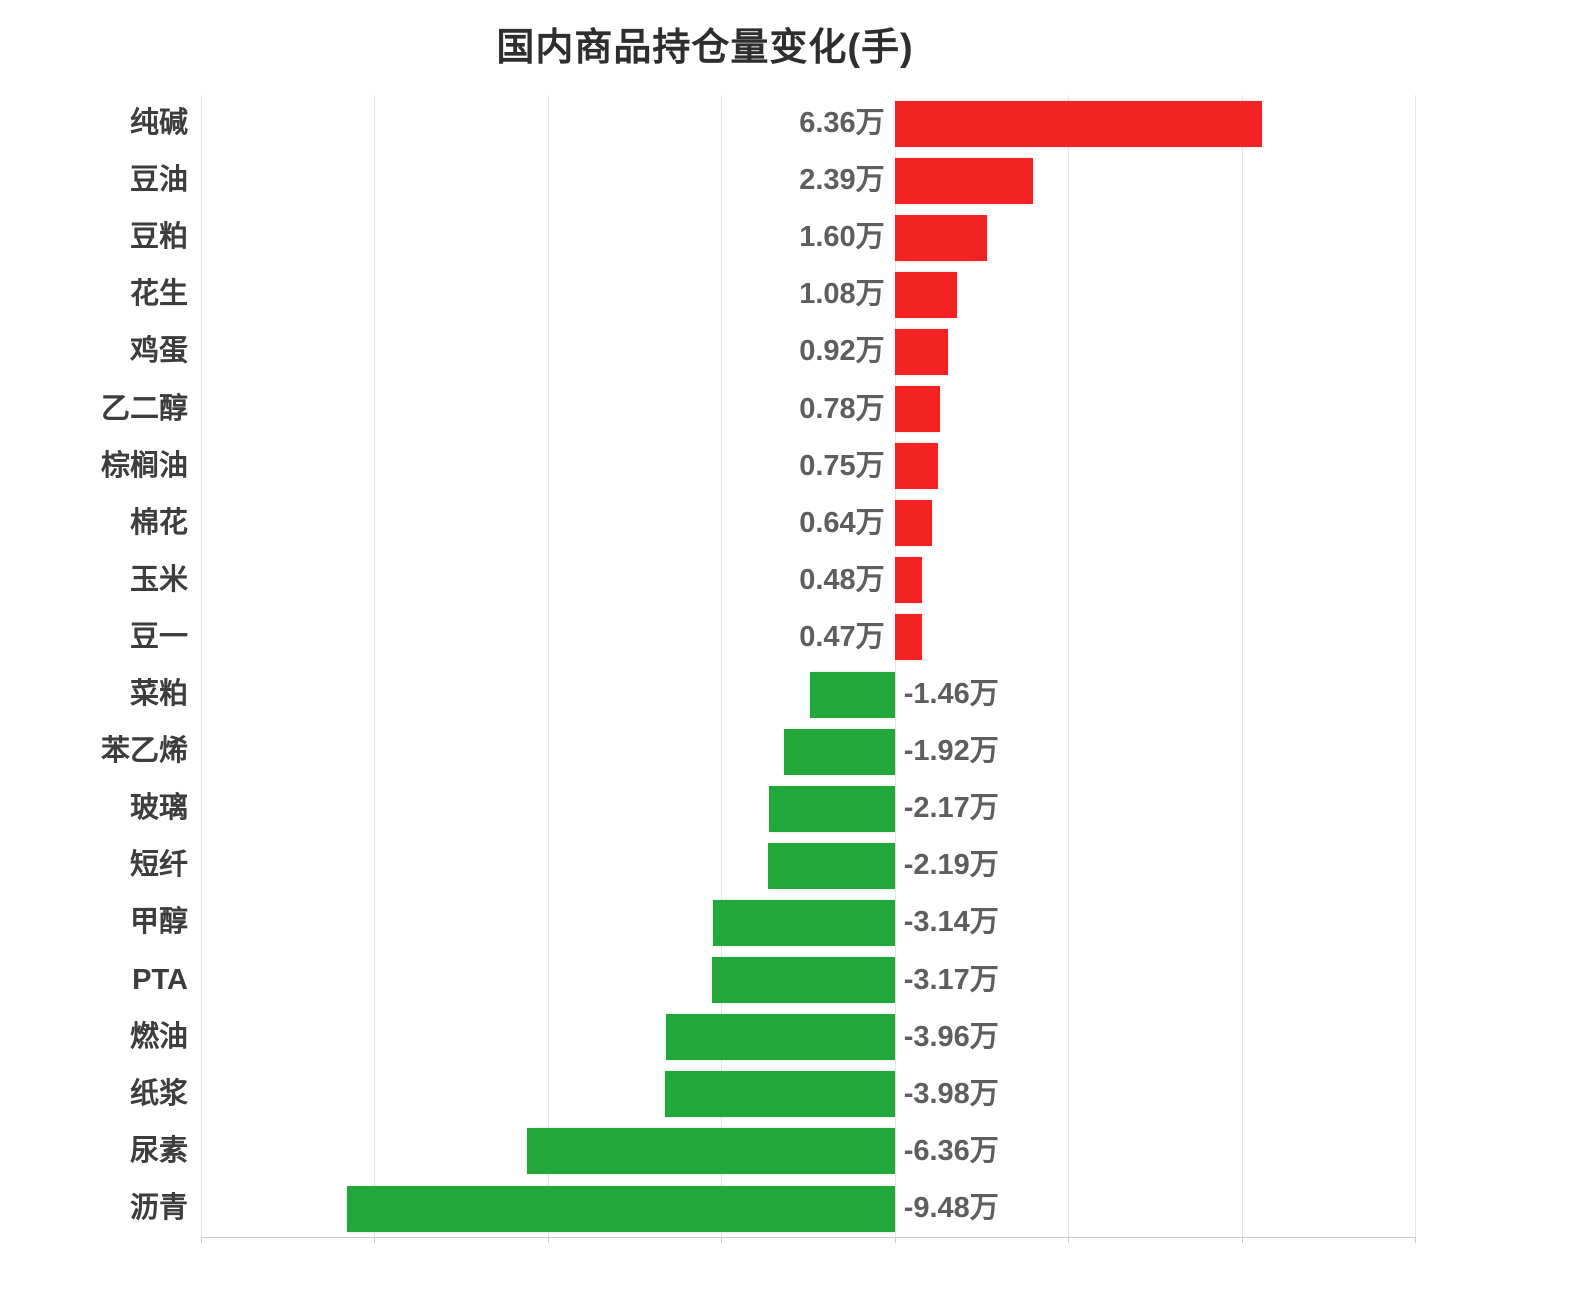 This screenshot has height=1300, width=1573. I want to click on value-label: 1.08万, so click(842, 294).